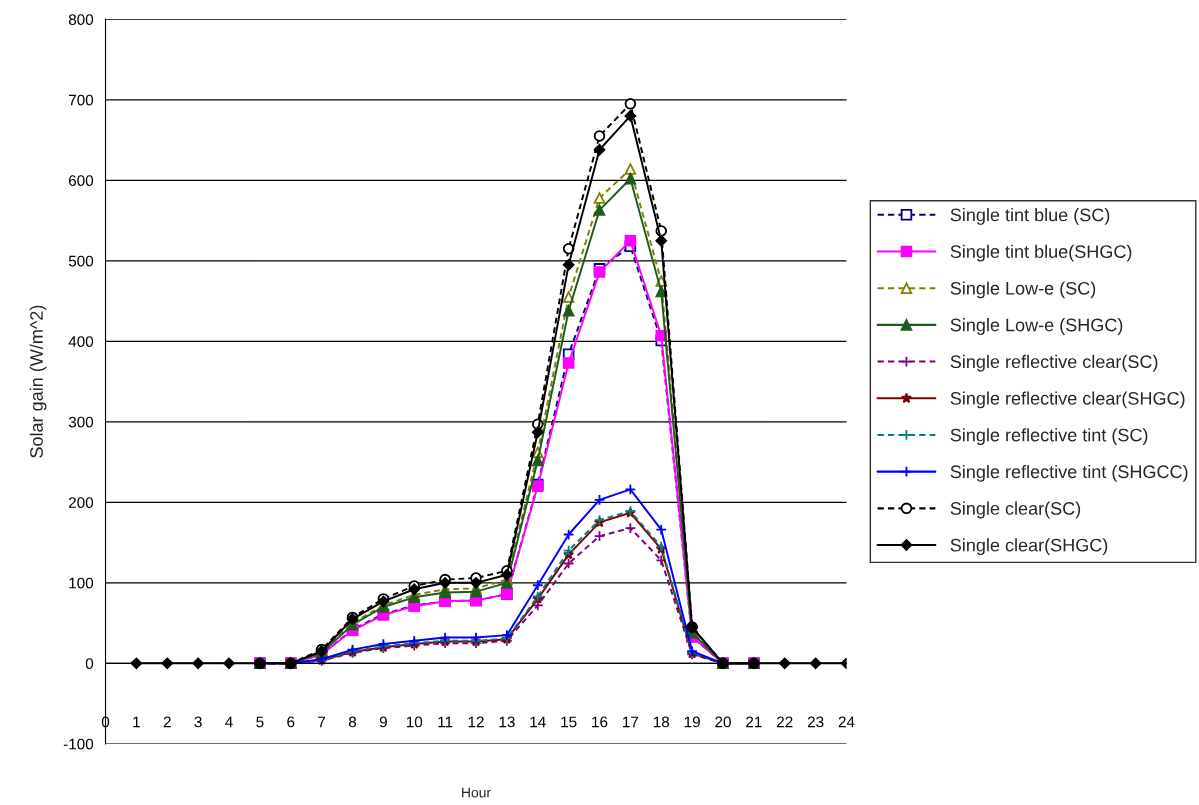 The image size is (1199, 805). I want to click on legend-label: Single reflective tint (SC), so click(1049, 437).